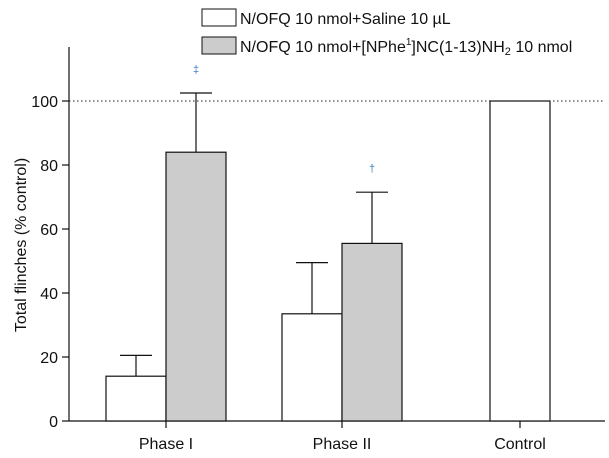  What do you see at coordinates (166, 444) in the screenshot?
I see `x-tick-label-0: Phase I` at bounding box center [166, 444].